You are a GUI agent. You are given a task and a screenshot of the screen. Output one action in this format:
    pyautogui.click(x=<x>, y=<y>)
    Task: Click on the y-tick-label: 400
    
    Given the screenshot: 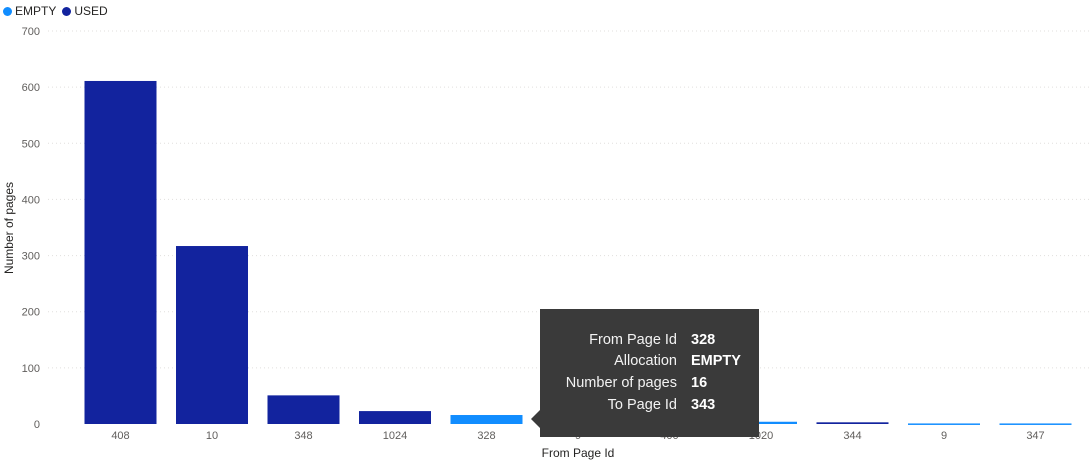 What is the action you would take?
    pyautogui.click(x=31, y=200)
    